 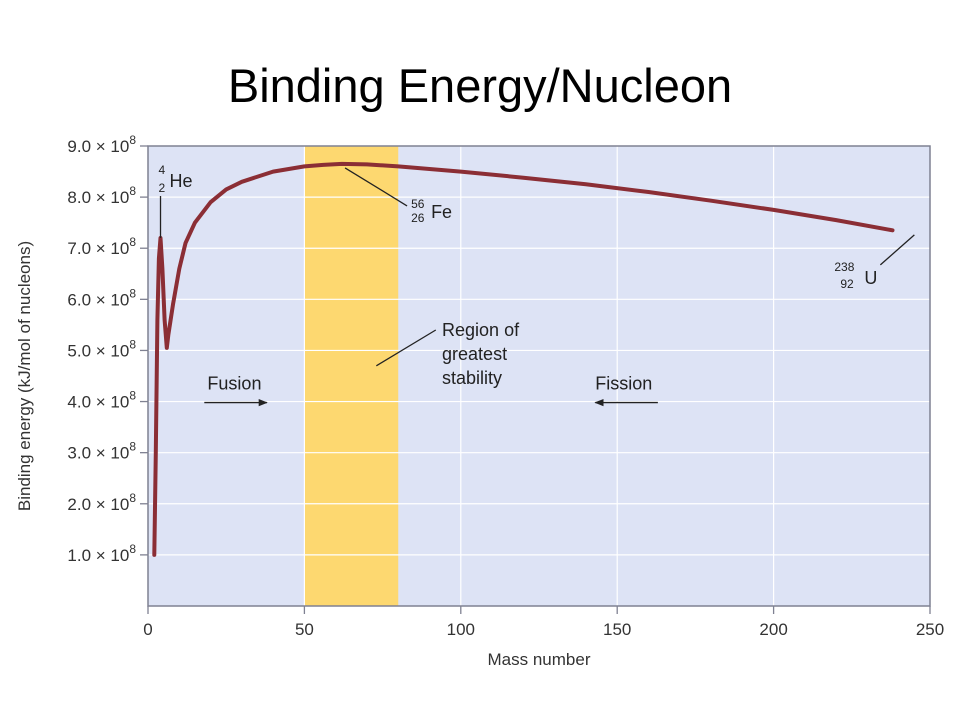 What do you see at coordinates (147, 629) in the screenshot?
I see `x-tick-label: 0` at bounding box center [147, 629].